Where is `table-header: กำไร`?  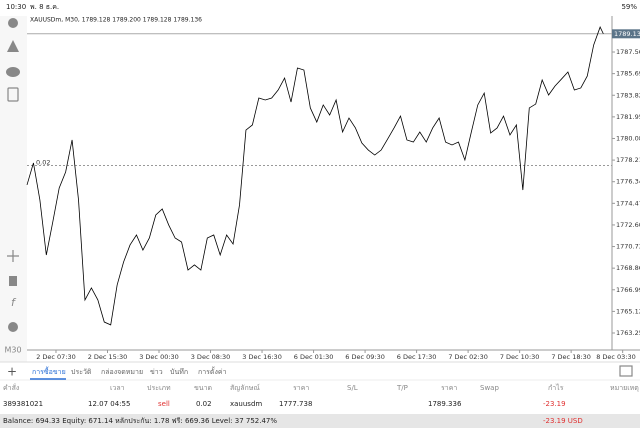
table-header: กำไร is located at coordinates (556, 387).